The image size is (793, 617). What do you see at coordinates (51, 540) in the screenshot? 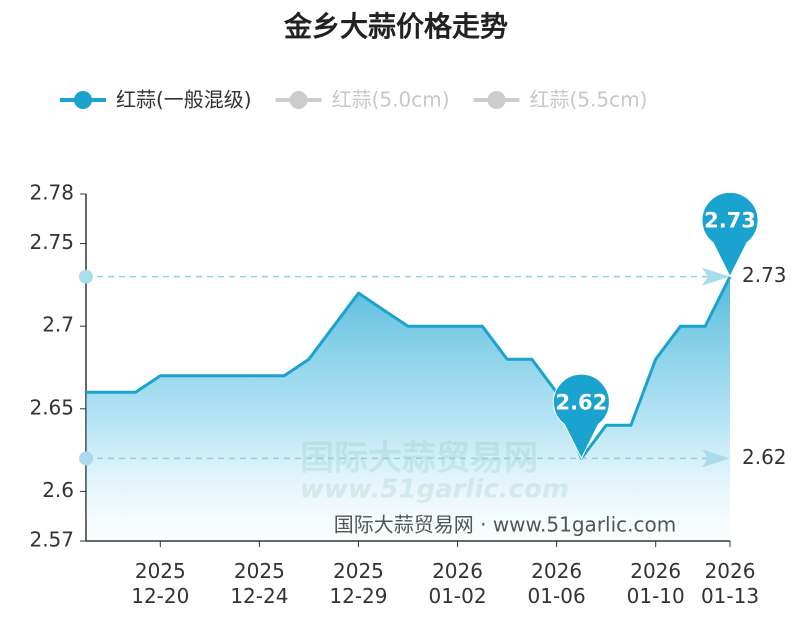
I see `y-tick-label: 2.57` at bounding box center [51, 540].